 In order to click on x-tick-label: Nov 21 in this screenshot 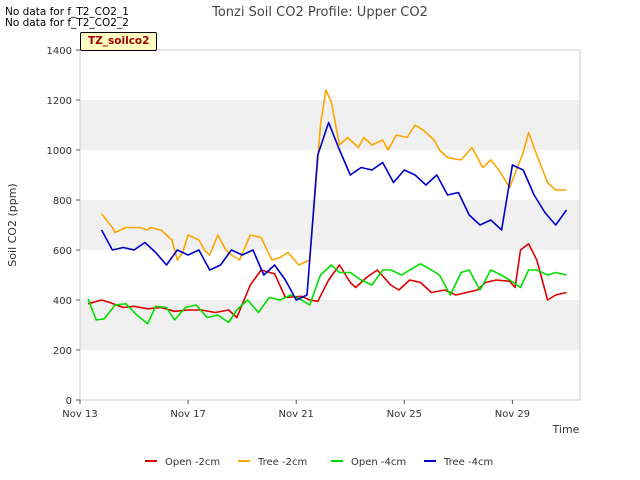, I will do `click(296, 414)`.